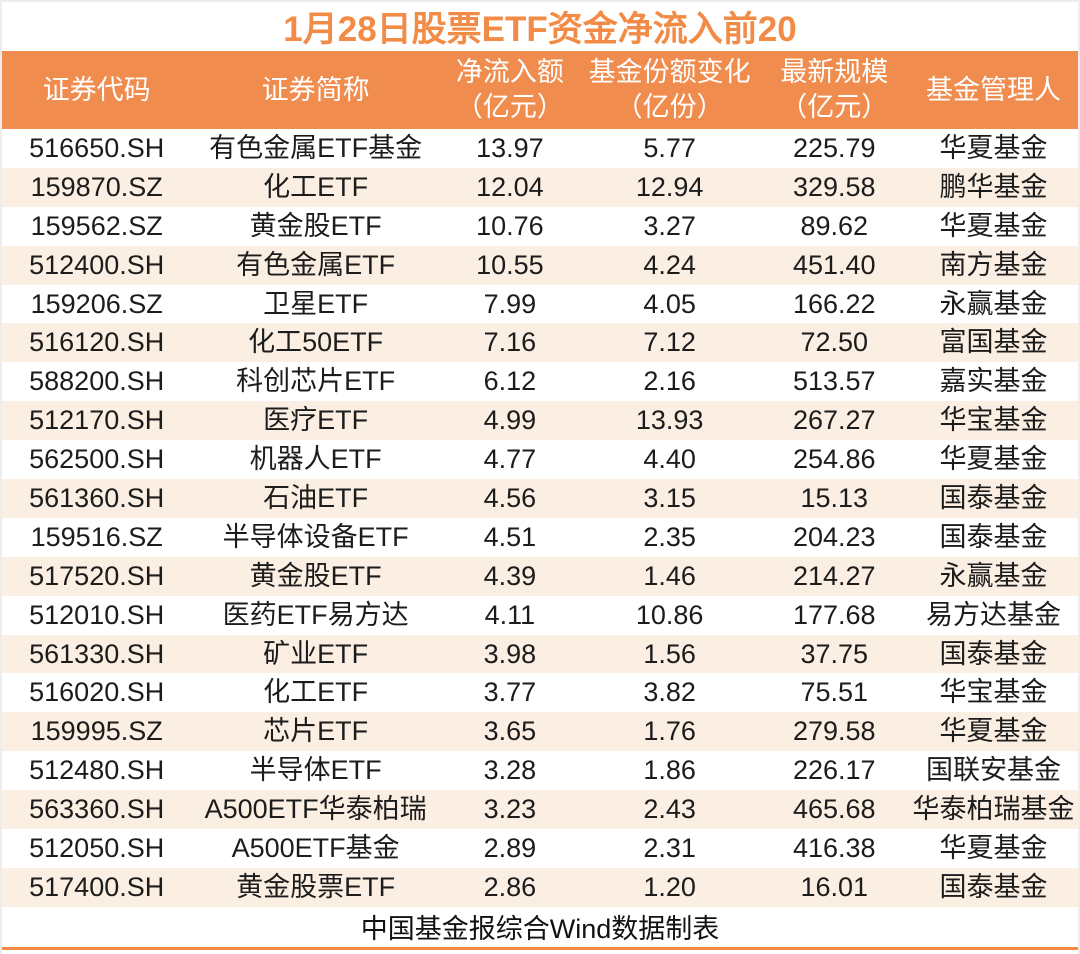  What do you see at coordinates (540, 771) in the screenshot?
I see `table-row: 512480.SH 半导体ETF 3.28 1.86 226.17 国联安基金` at bounding box center [540, 771].